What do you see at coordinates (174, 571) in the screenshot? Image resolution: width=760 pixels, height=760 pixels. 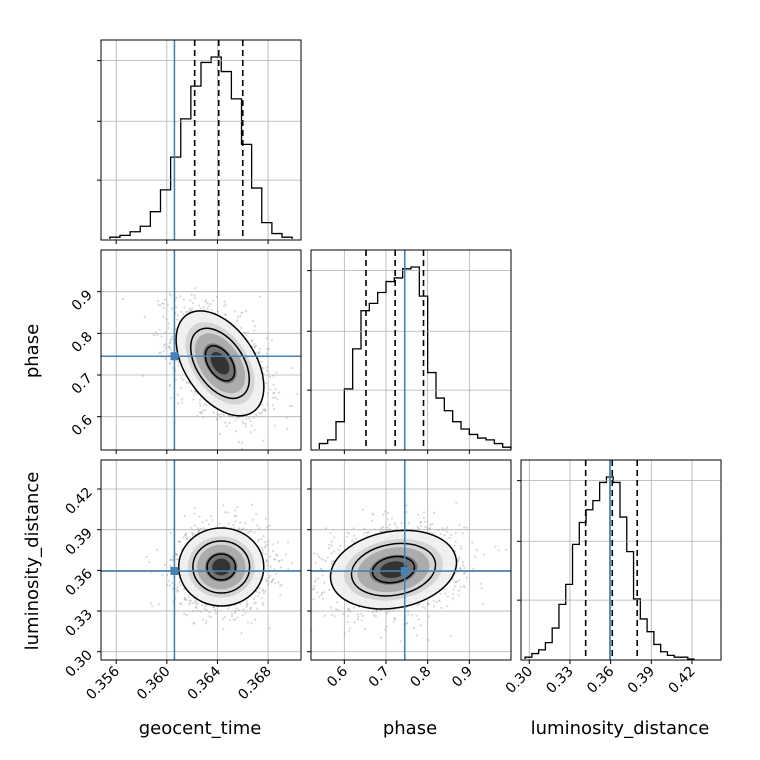 I see `truth-marker` at bounding box center [174, 571].